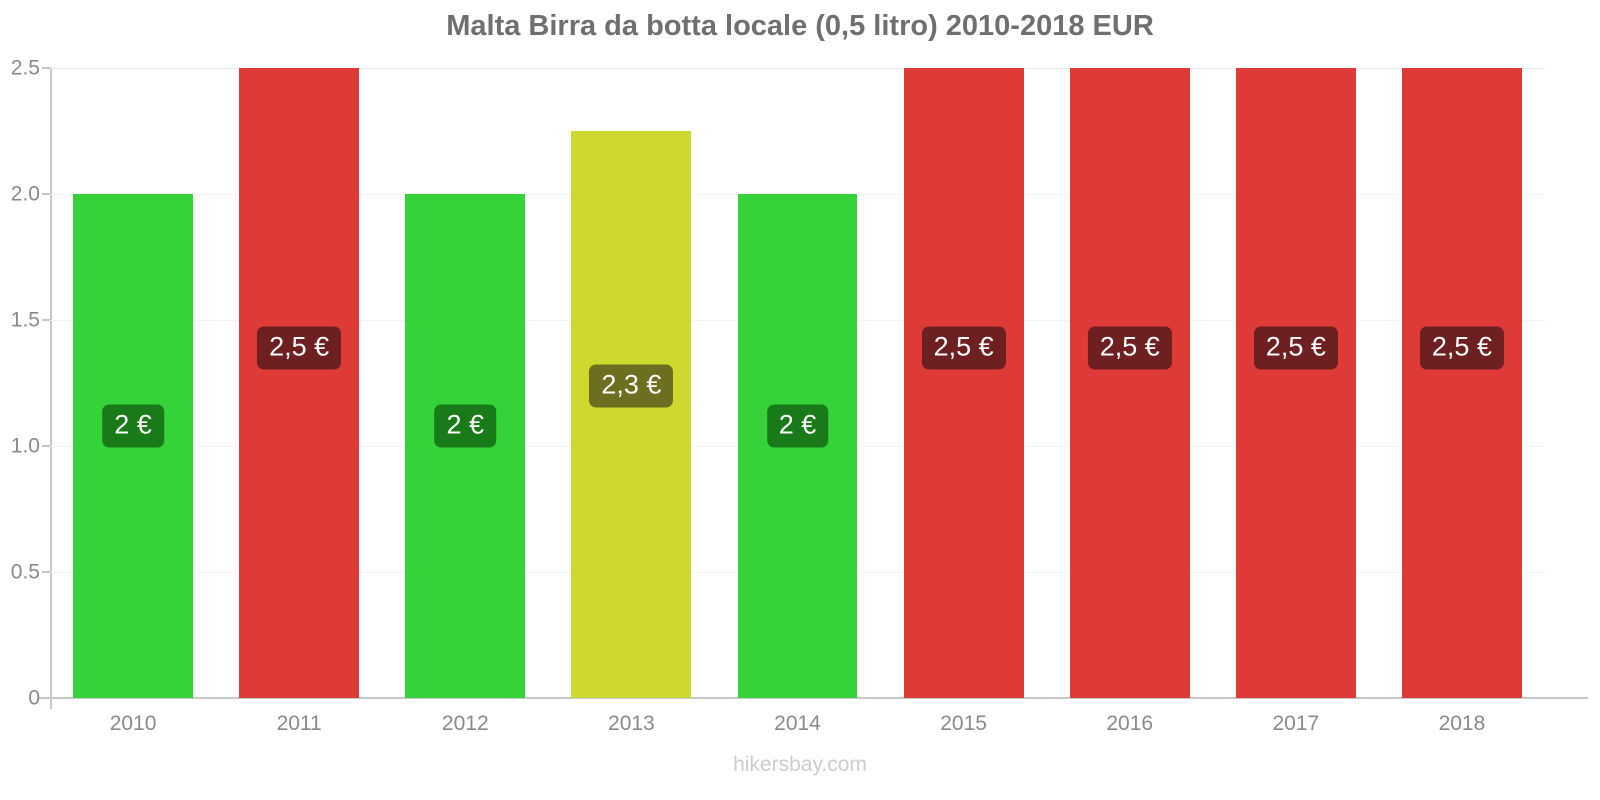  What do you see at coordinates (25, 320) in the screenshot?
I see `y-axis-tick-label: 1.5` at bounding box center [25, 320].